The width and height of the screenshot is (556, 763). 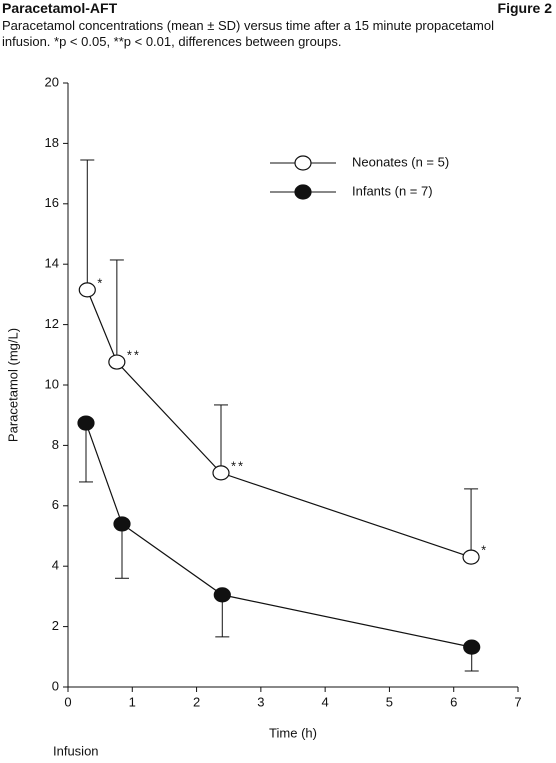 What do you see at coordinates (196, 701) in the screenshot?
I see `x-tick-label: 2` at bounding box center [196, 701].